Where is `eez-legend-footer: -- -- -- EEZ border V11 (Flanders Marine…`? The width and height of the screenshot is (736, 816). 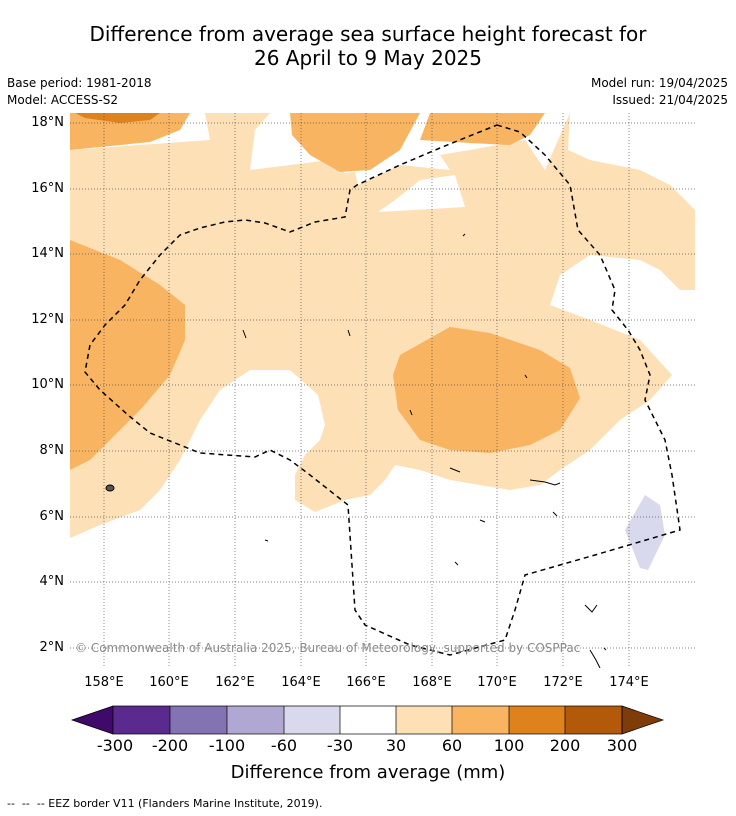
eez-legend-footer: -- -- -- EEZ border V11 (Flanders Marine… is located at coordinates (165, 803).